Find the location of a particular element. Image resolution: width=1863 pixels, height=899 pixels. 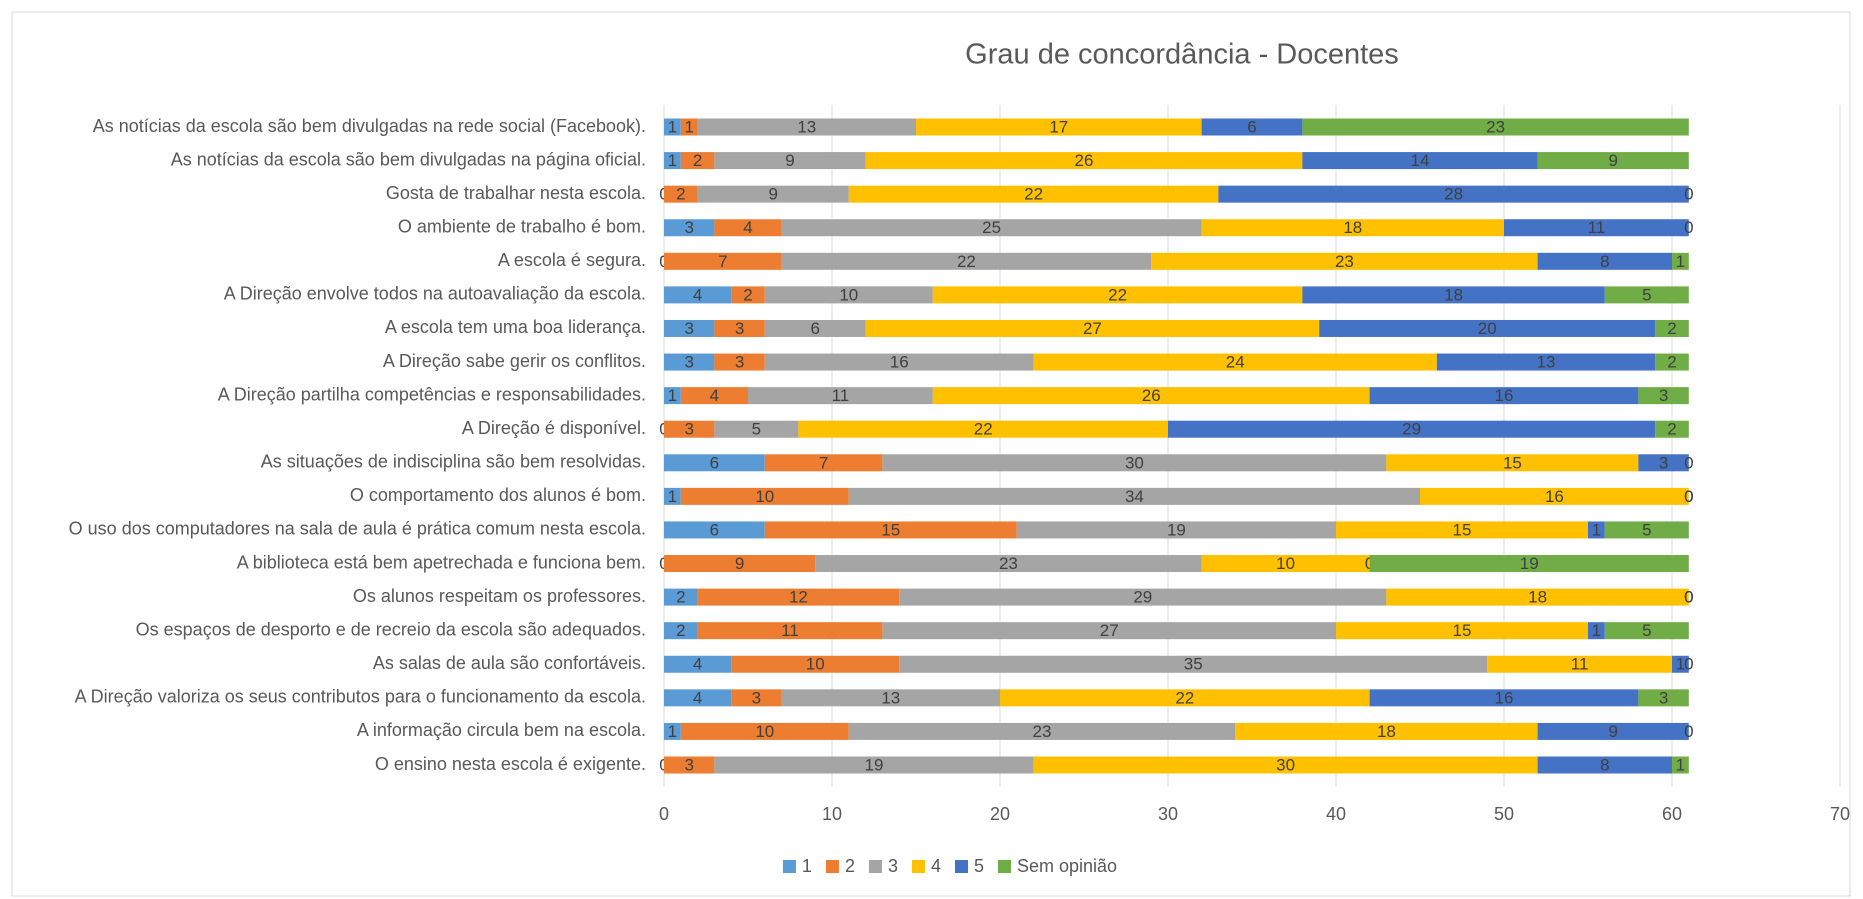

x-tick-label: 70 is located at coordinates (1840, 814).